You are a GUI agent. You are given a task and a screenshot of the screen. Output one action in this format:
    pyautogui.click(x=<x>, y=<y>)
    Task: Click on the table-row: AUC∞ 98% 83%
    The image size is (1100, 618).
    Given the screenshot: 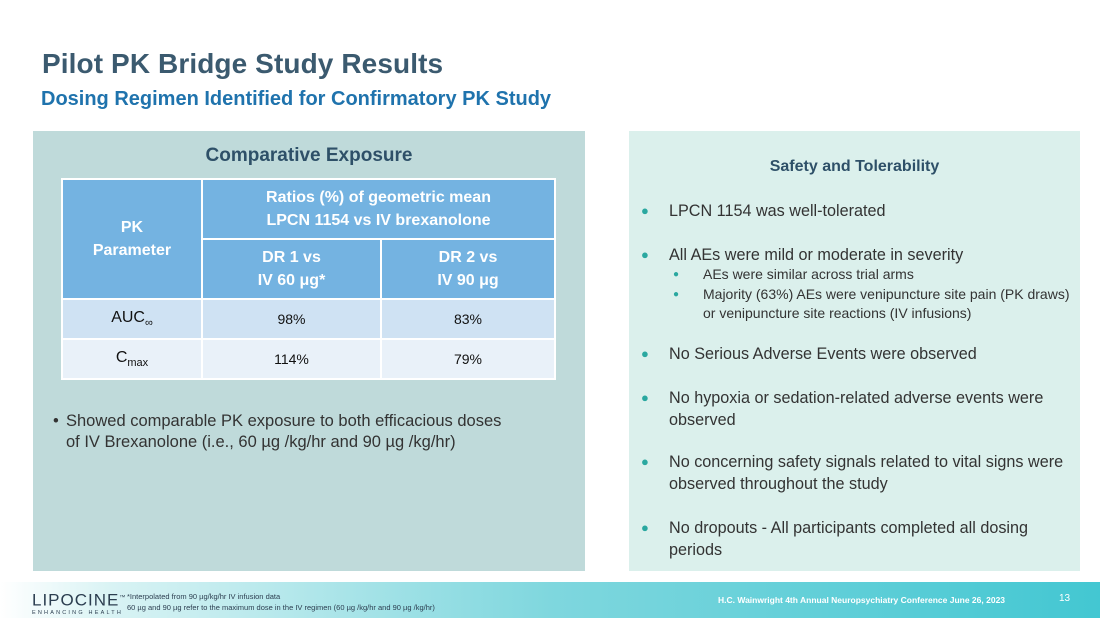 What is the action you would take?
    pyautogui.click(x=308, y=319)
    